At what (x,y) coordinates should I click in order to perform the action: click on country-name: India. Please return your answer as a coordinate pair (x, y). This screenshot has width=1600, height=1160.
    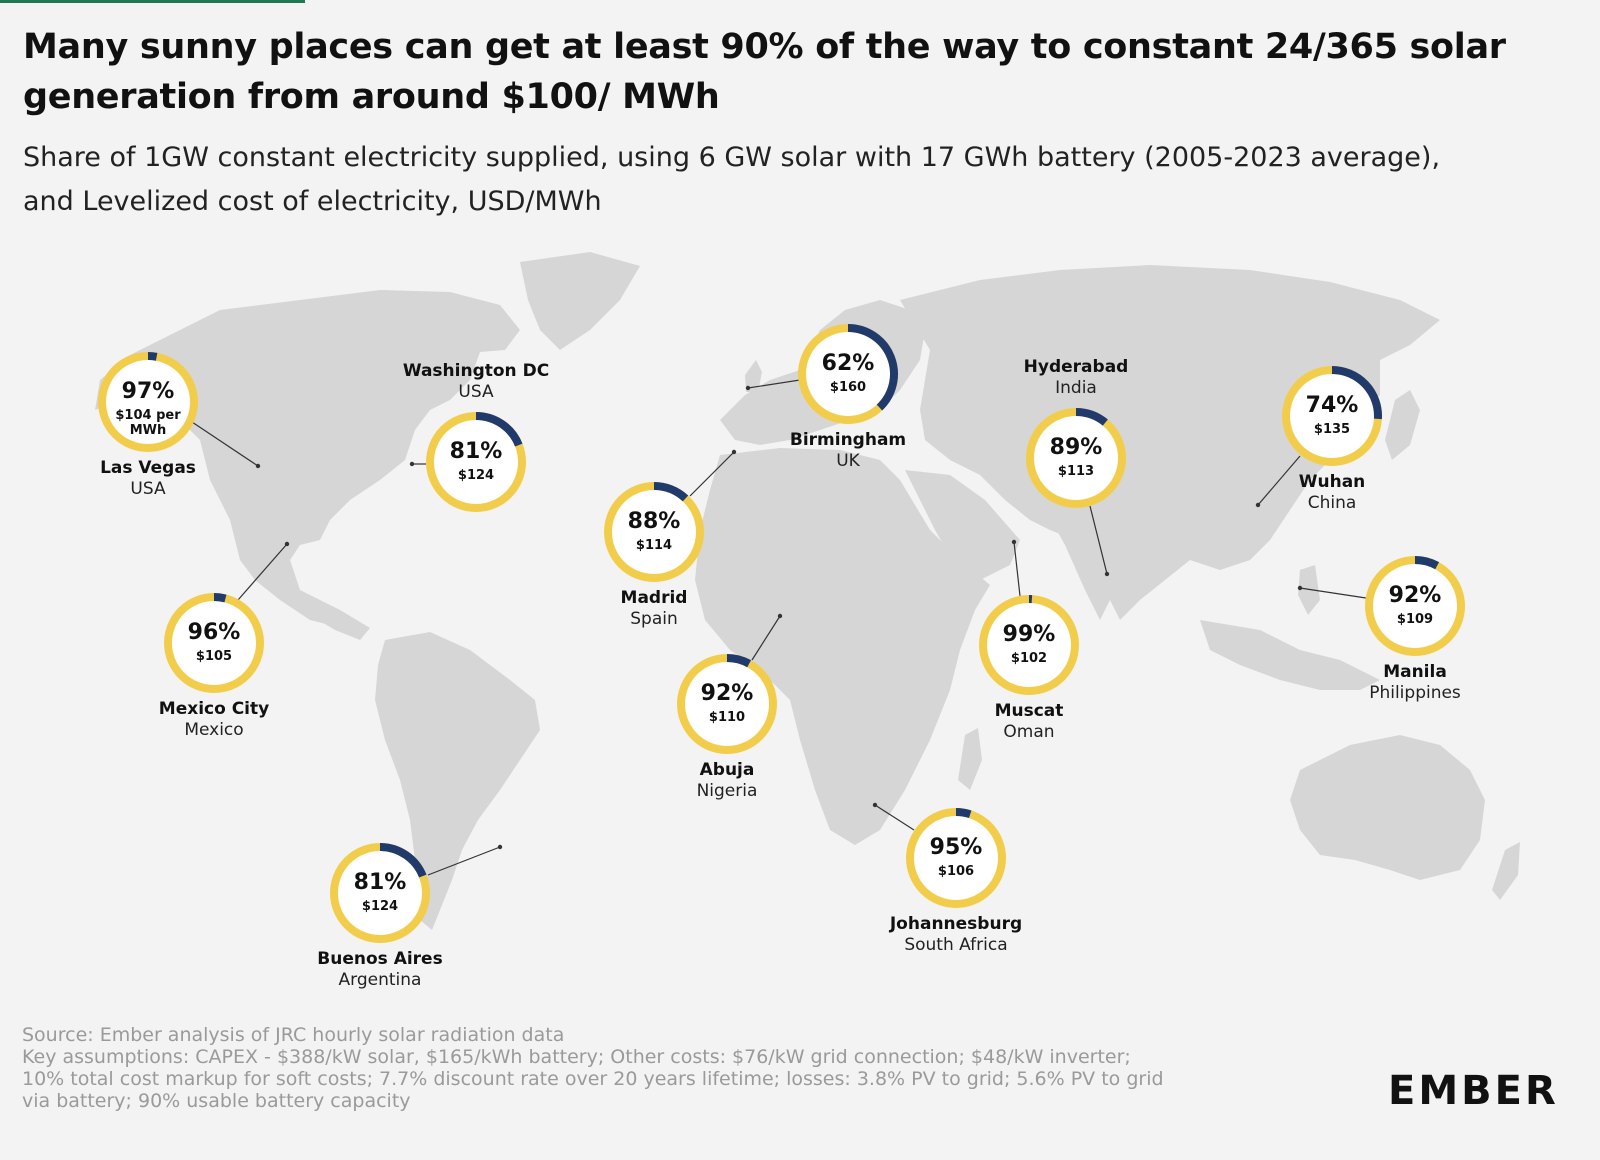
    Looking at the image, I should click on (1076, 388).